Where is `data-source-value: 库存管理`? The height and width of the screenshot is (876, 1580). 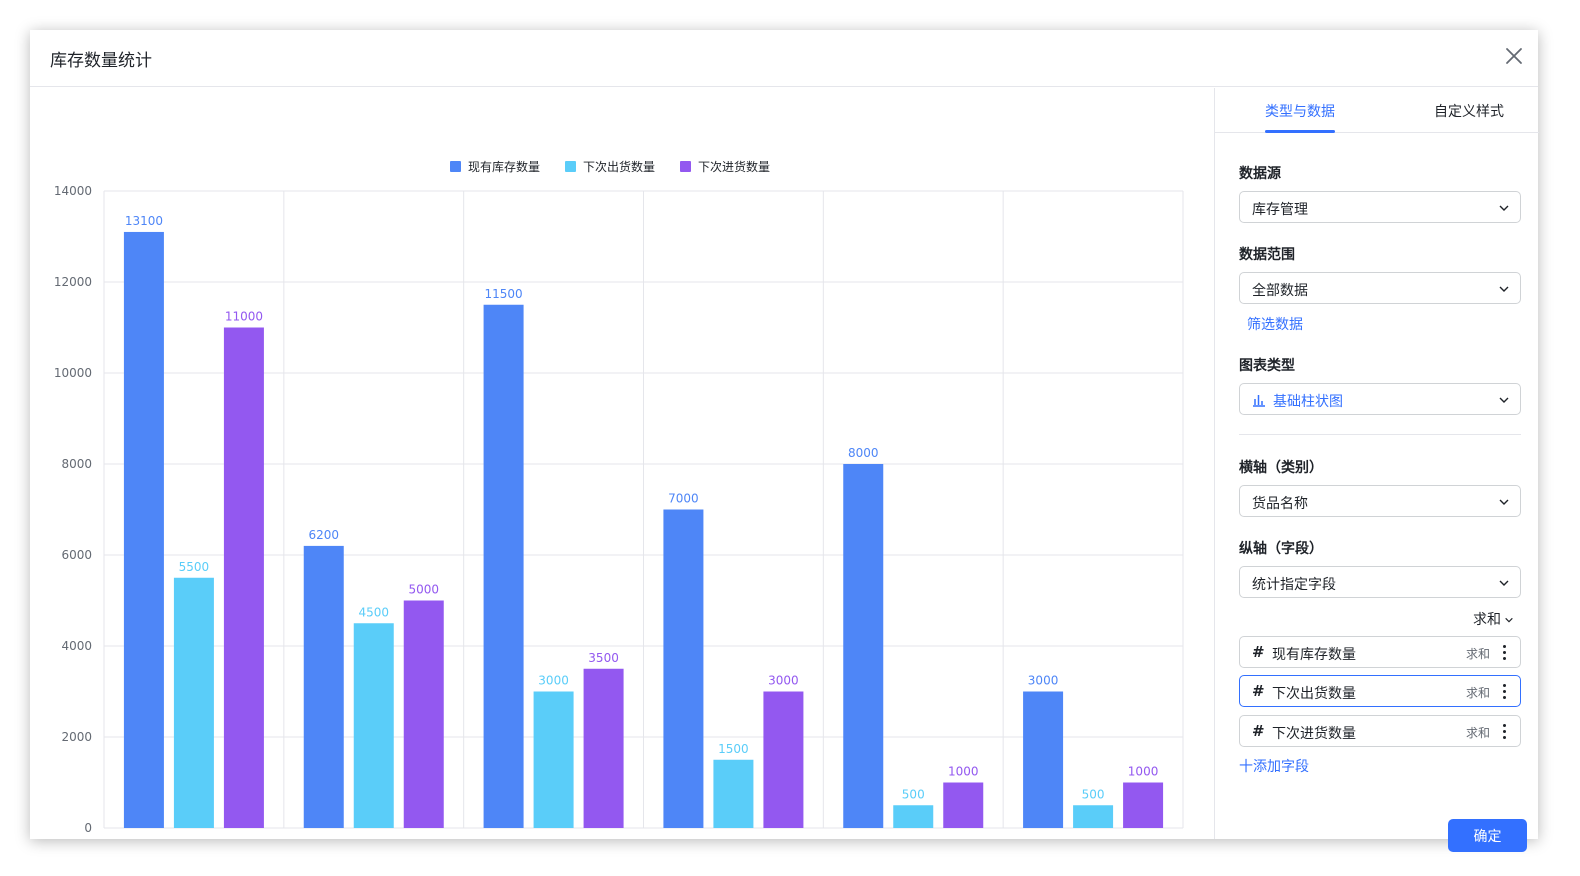 data-source-value: 库存管理 is located at coordinates (1280, 210).